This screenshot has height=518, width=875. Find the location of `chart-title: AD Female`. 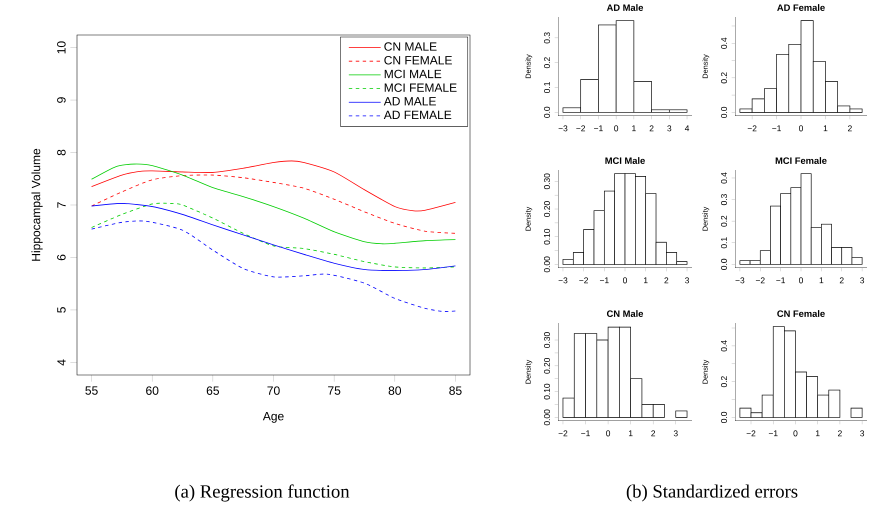

chart-title: AD Female is located at coordinates (801, 7).